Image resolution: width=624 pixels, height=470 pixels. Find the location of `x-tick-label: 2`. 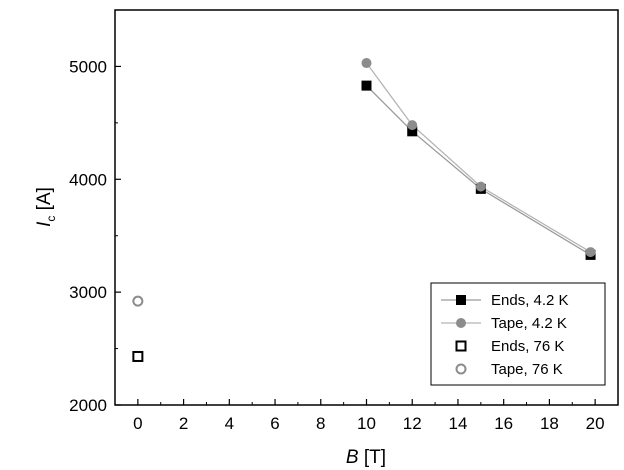

x-tick-label: 2 is located at coordinates (183, 423).